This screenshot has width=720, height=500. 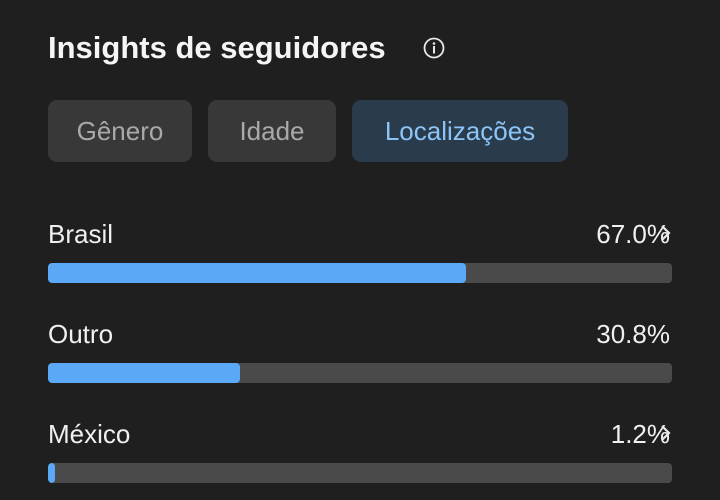 I want to click on tab: Idade, so click(x=272, y=131).